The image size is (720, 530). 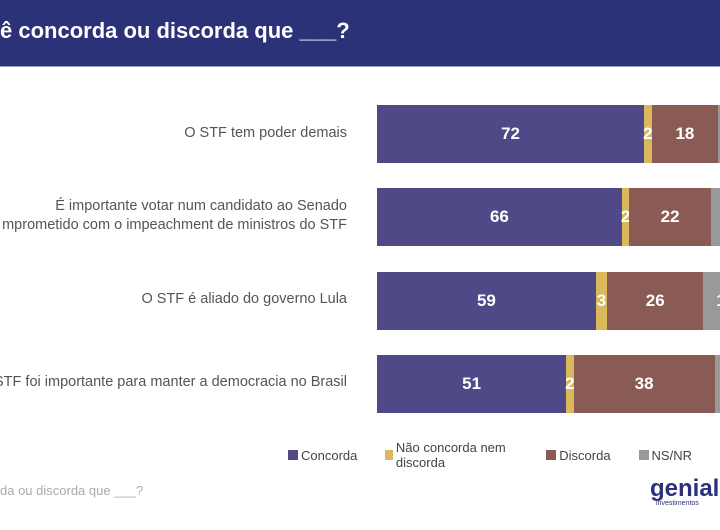 I want to click on bar-segment-discorda: 22, so click(x=670, y=217).